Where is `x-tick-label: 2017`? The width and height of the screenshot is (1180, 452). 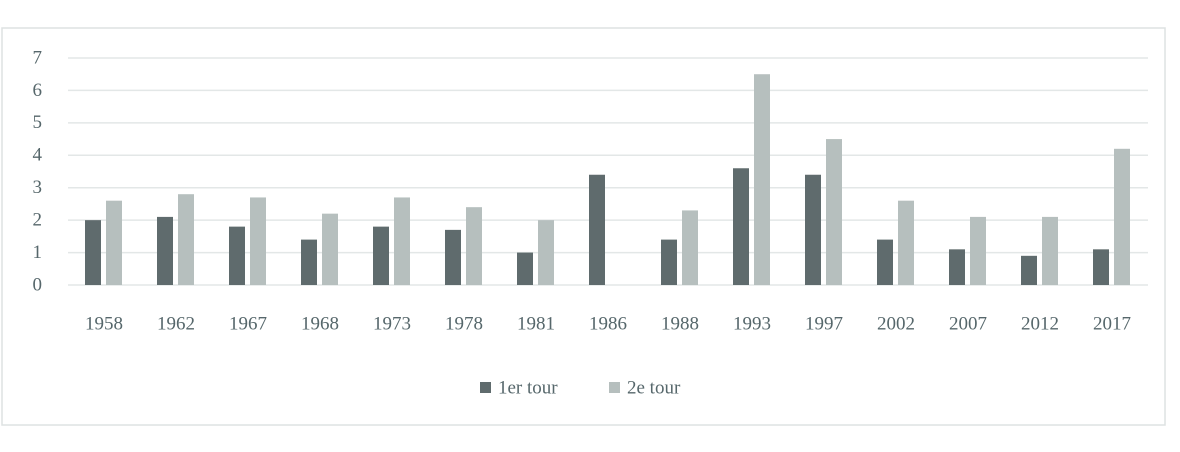 x-tick-label: 2017 is located at coordinates (1112, 323).